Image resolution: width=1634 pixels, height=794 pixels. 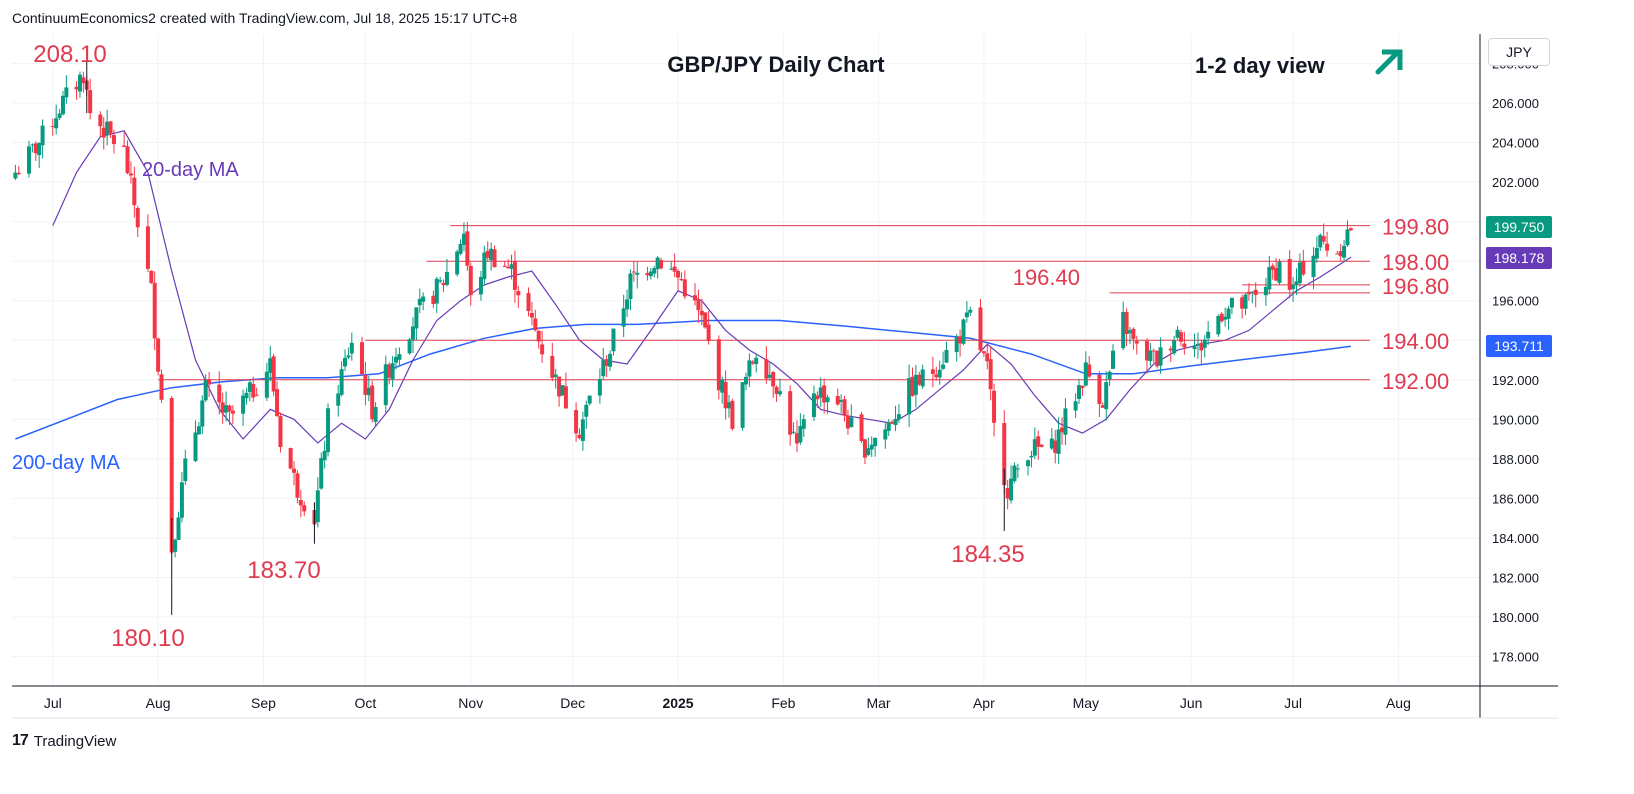 I want to click on x-tick-label: Nov, so click(x=470, y=703).